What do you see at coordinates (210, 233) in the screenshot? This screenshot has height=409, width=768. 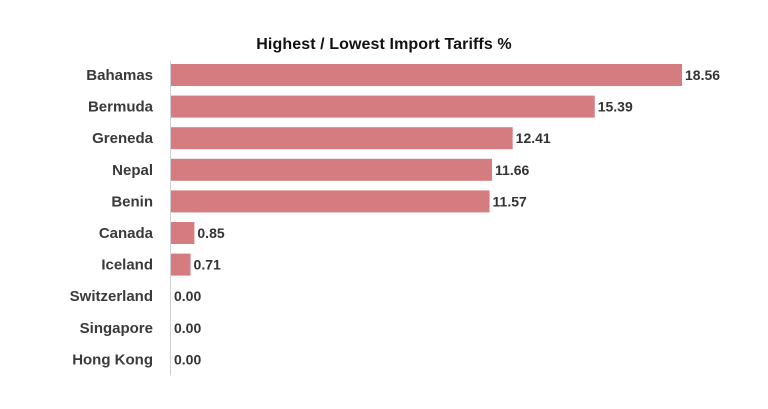 I see `value-label: 0.85` at bounding box center [210, 233].